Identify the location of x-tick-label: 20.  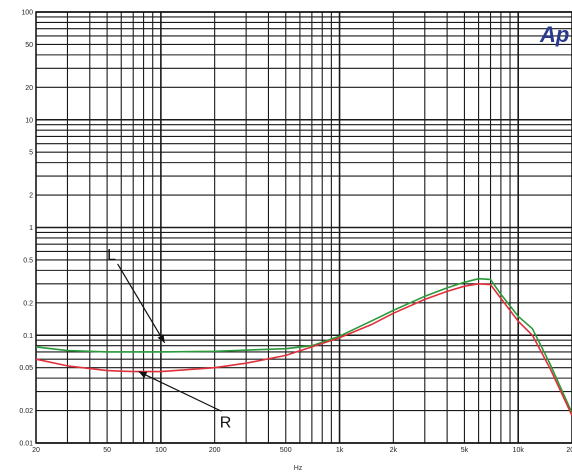
(36, 450).